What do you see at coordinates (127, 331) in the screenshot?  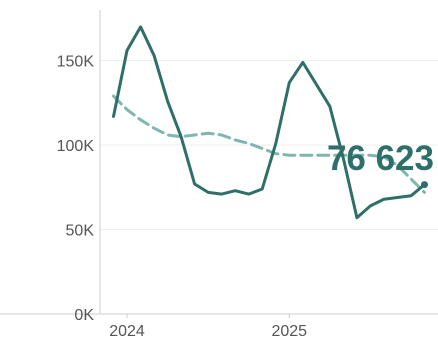 I see `x-tick-label: 2024` at bounding box center [127, 331].